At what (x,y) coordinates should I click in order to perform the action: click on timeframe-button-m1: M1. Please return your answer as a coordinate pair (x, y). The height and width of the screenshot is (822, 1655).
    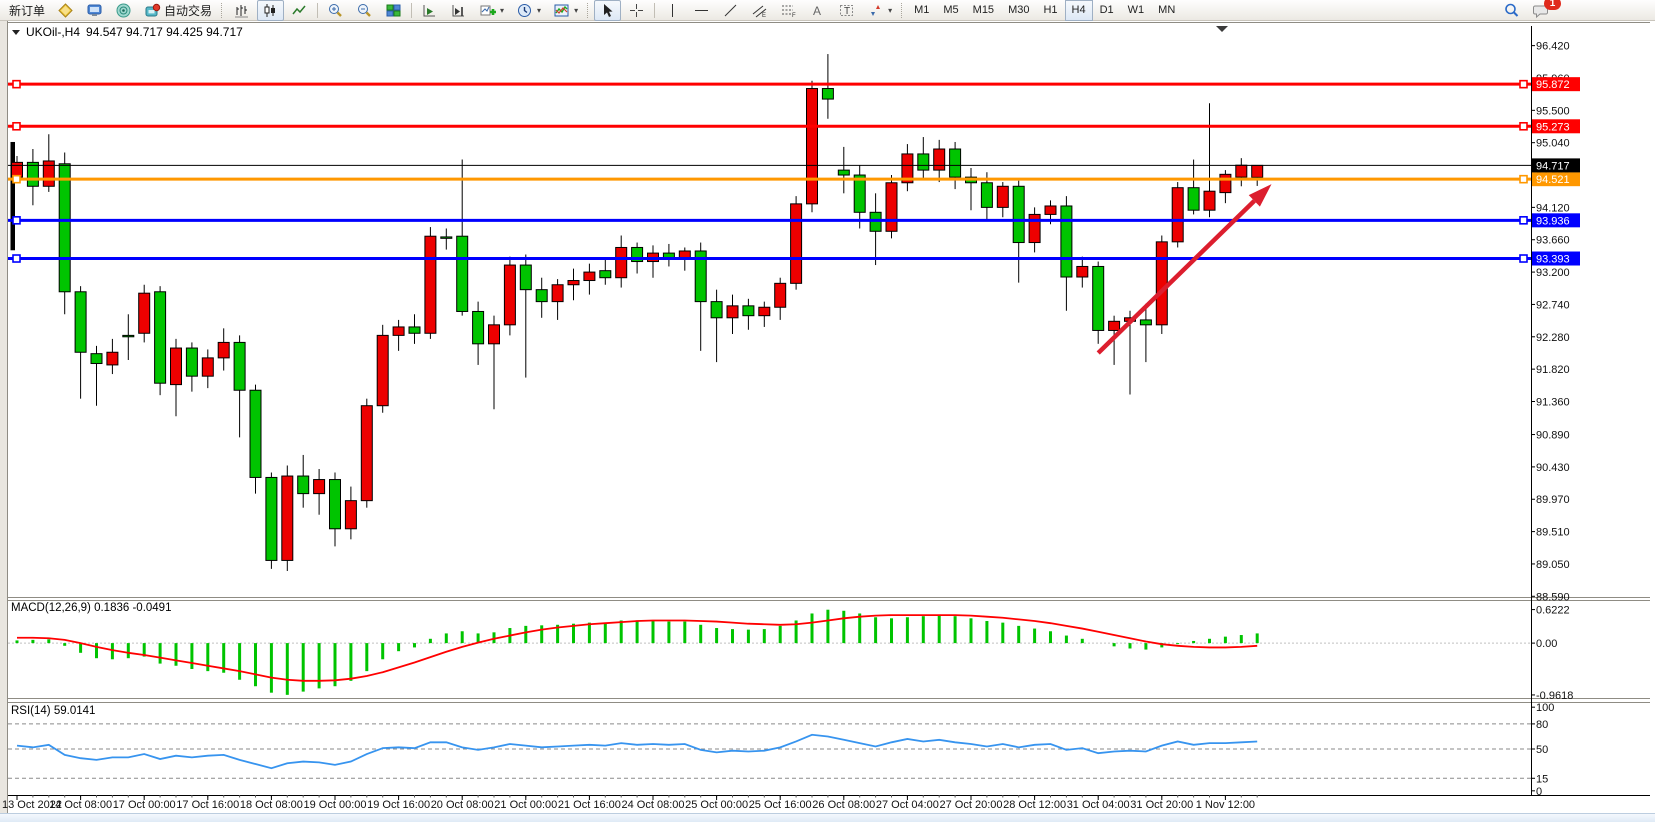
    Looking at the image, I should click on (922, 10).